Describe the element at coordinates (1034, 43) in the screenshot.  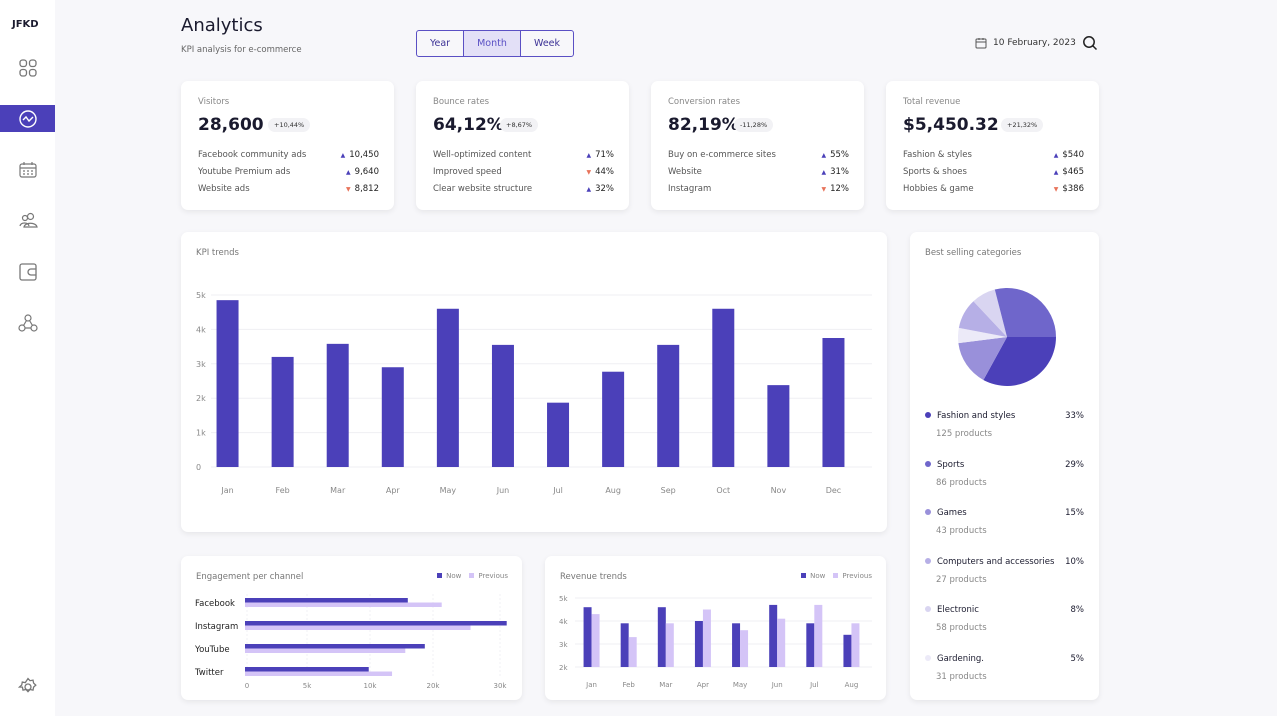
I see `date-text: 10 February, 2023` at that location.